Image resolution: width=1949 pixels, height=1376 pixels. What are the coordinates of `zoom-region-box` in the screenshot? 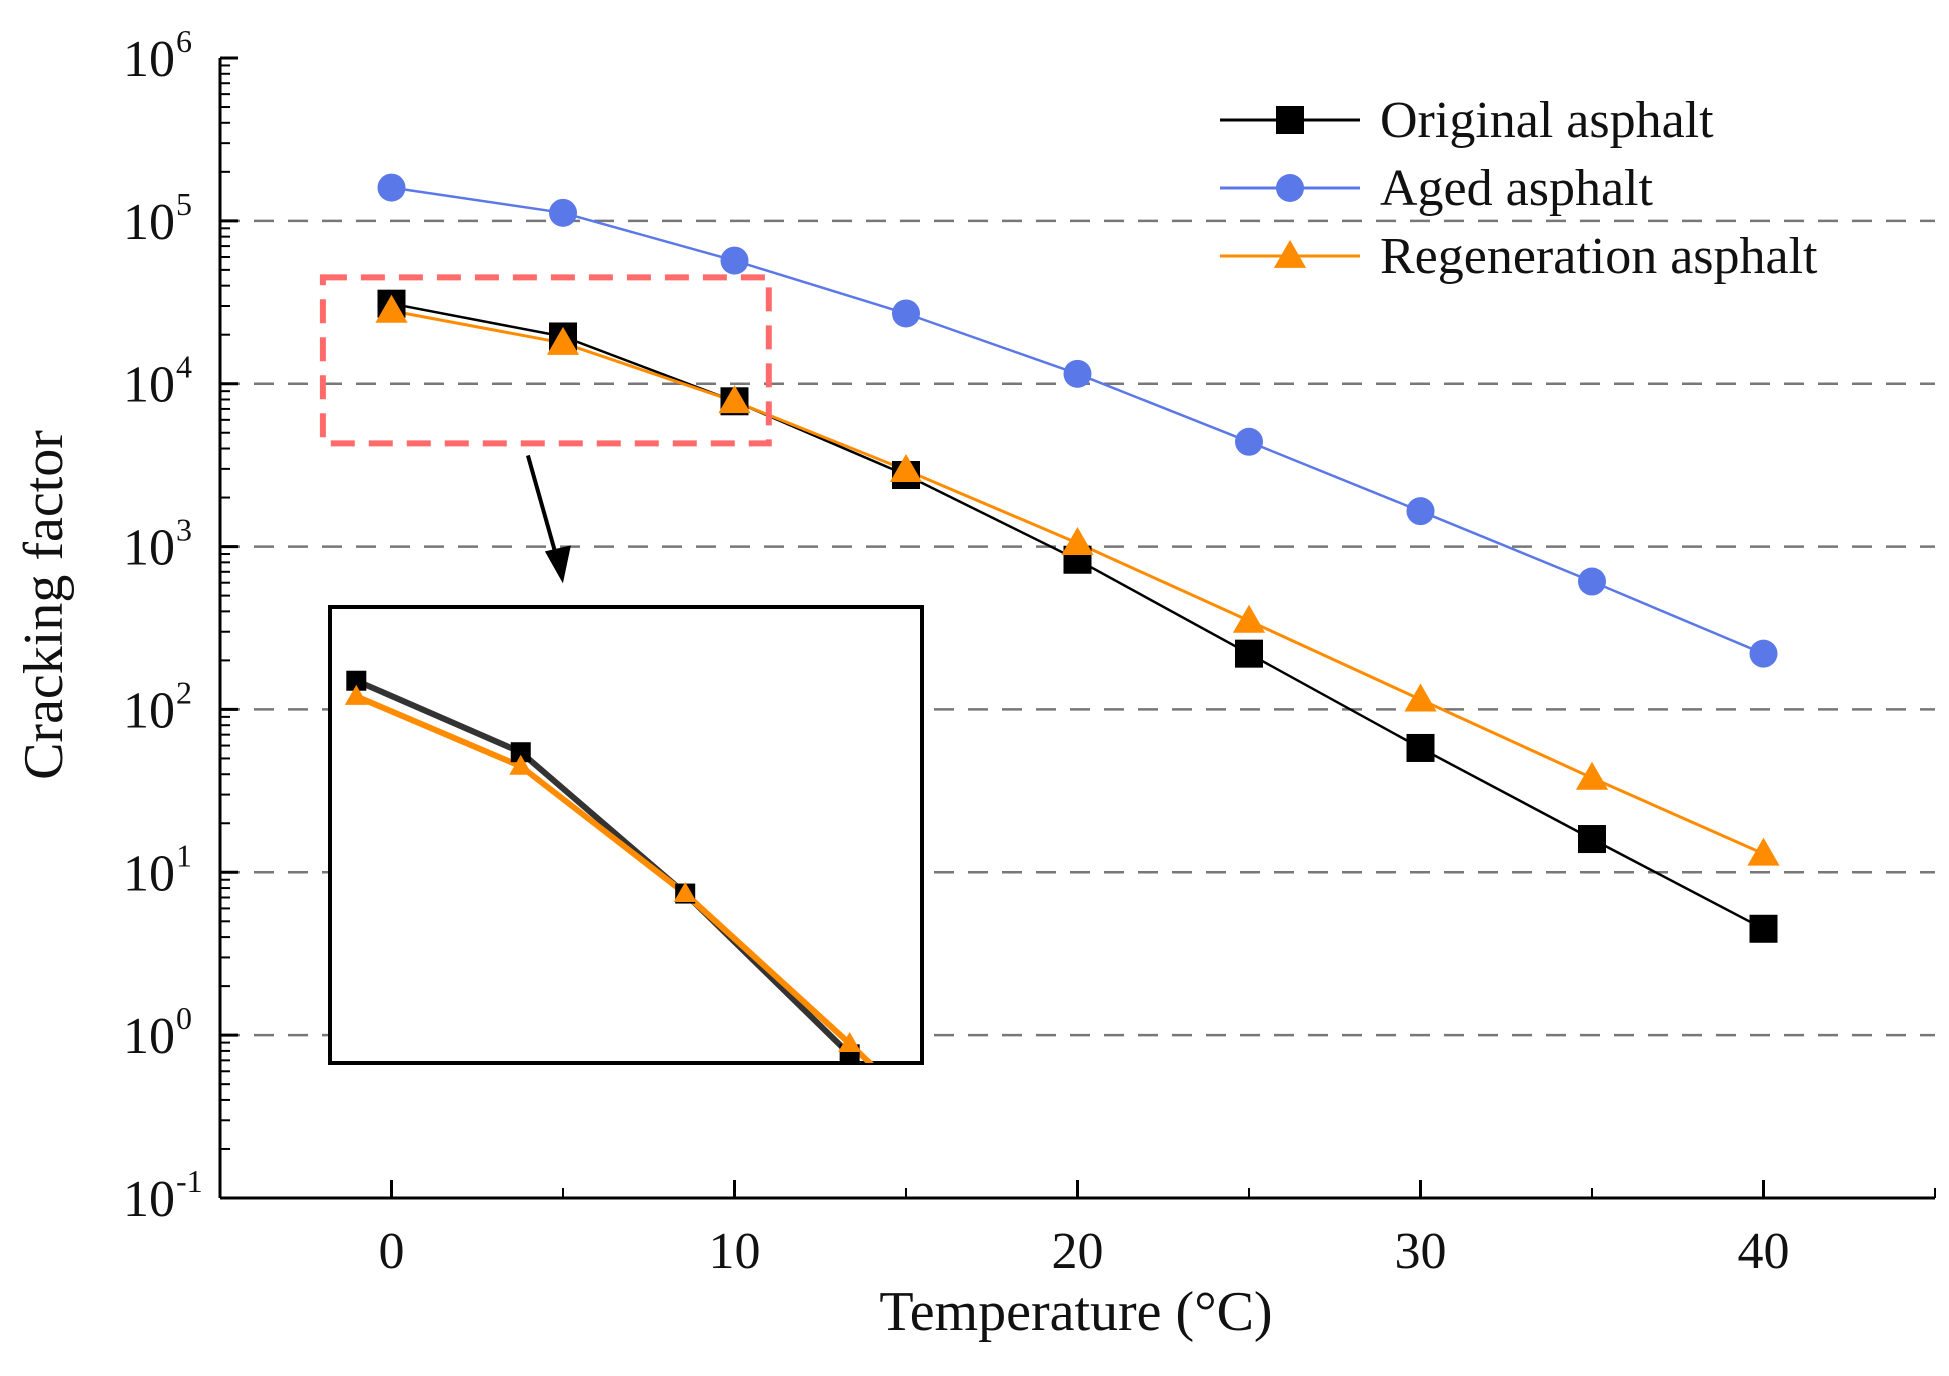 It's located at (545, 360).